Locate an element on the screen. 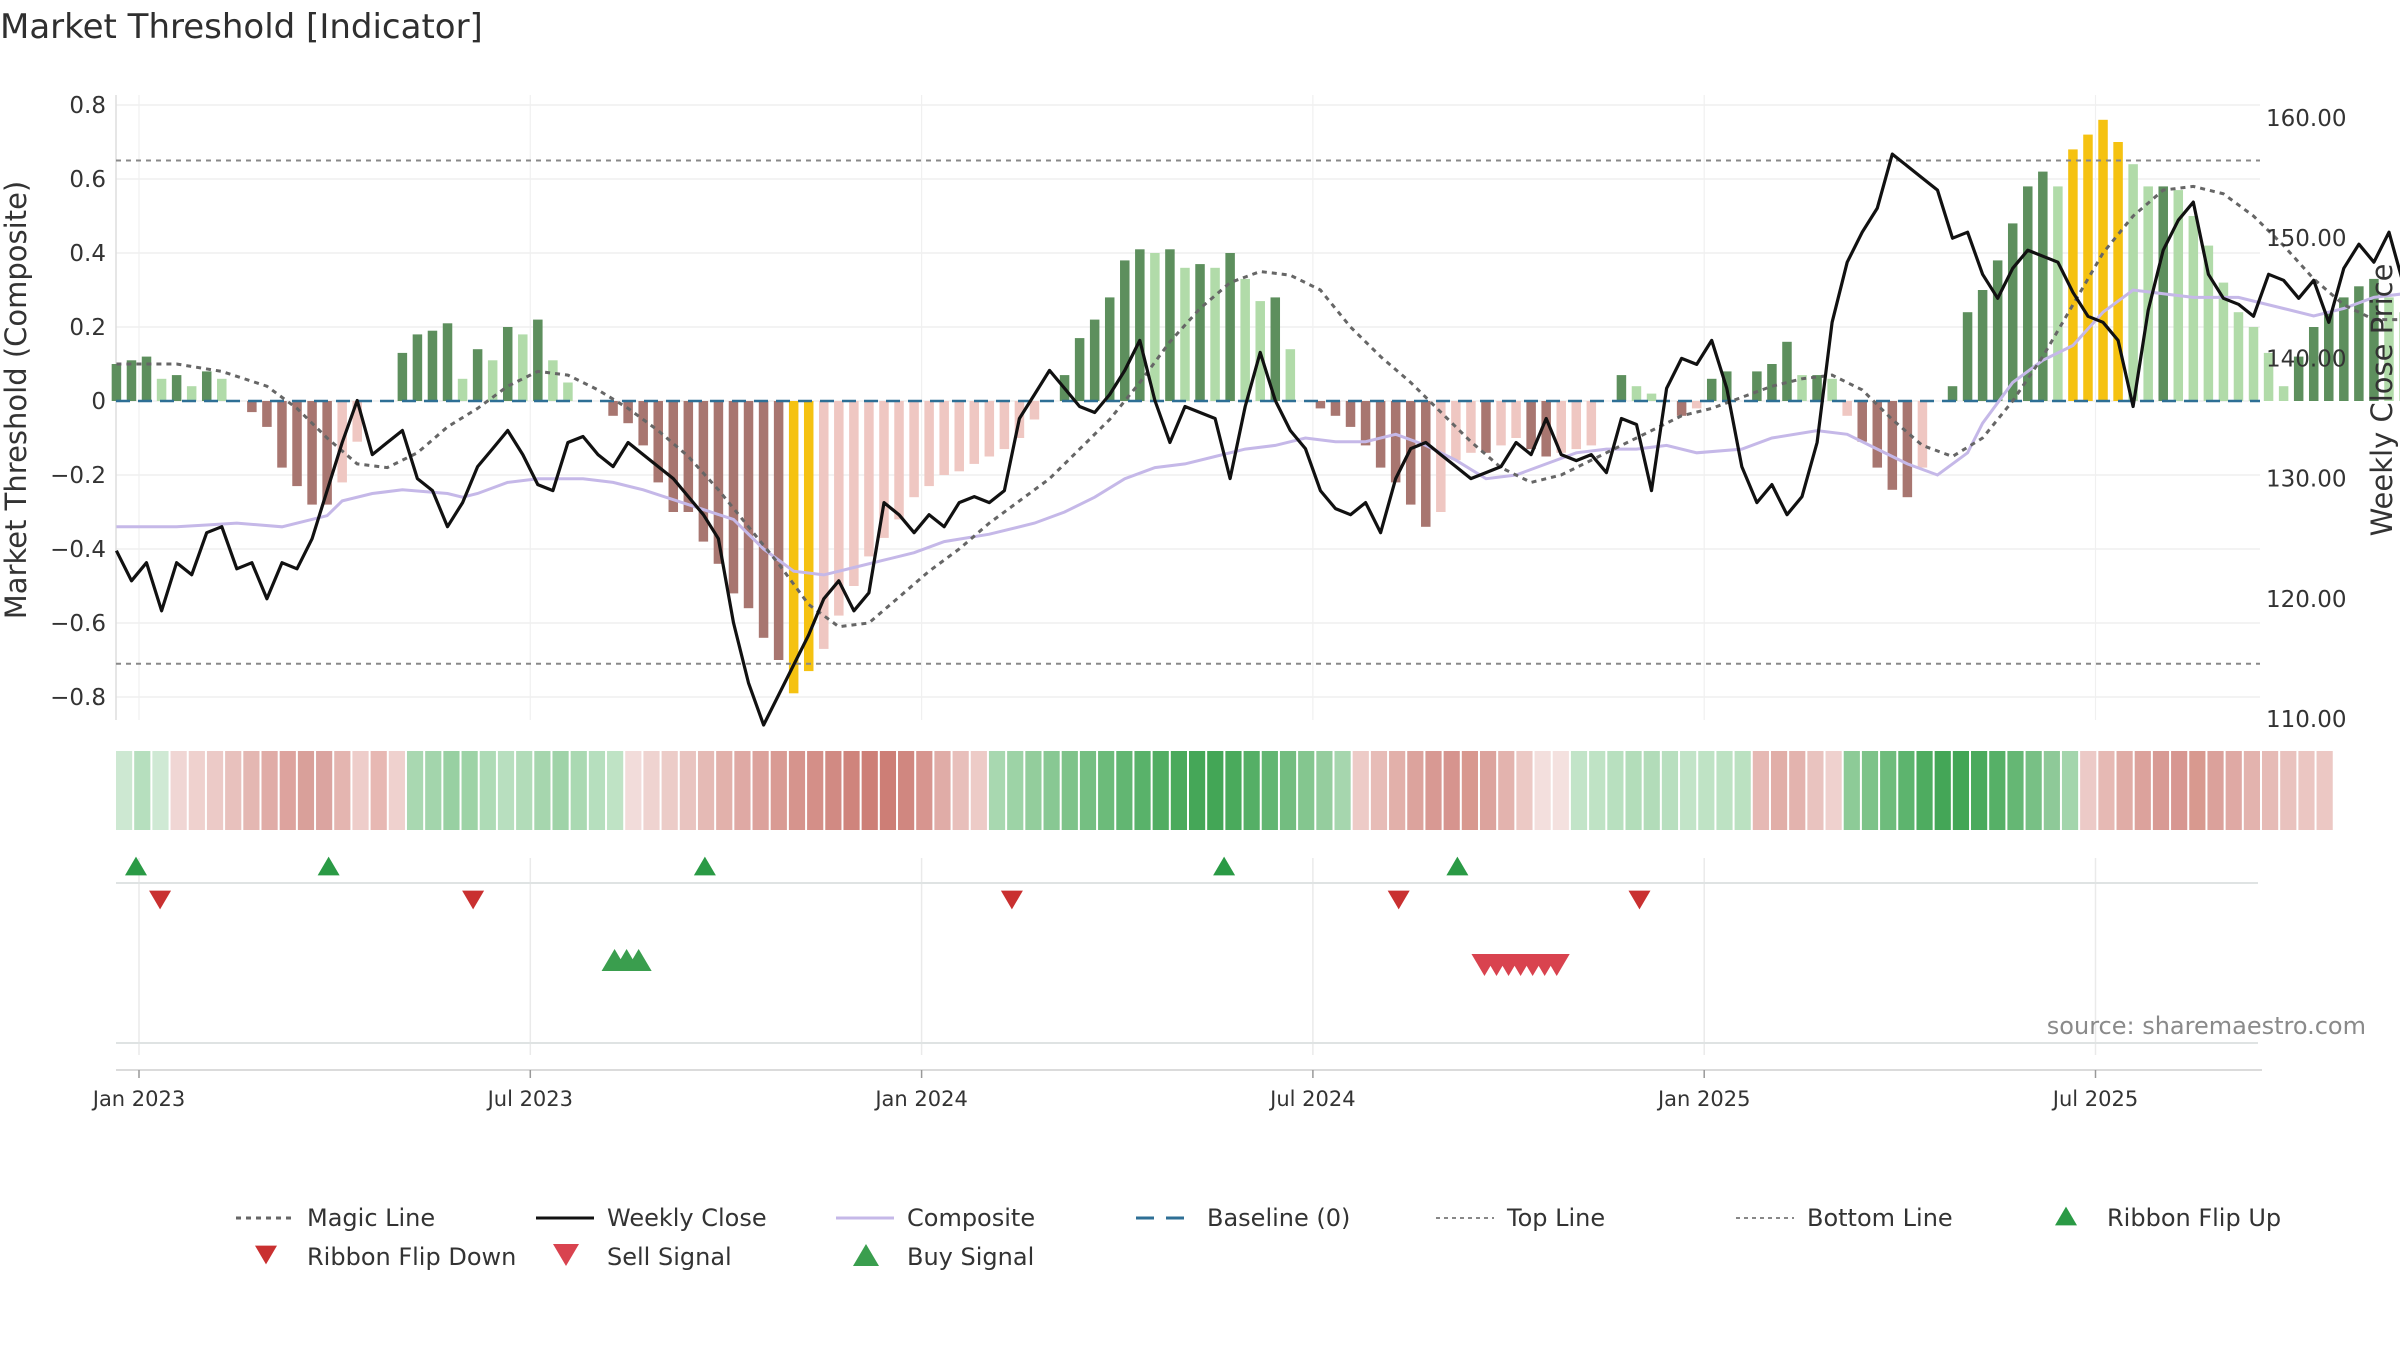 Image resolution: width=2400 pixels, height=1350 pixels. right-axis-label: Weekly Close Price is located at coordinates (2382, 400).